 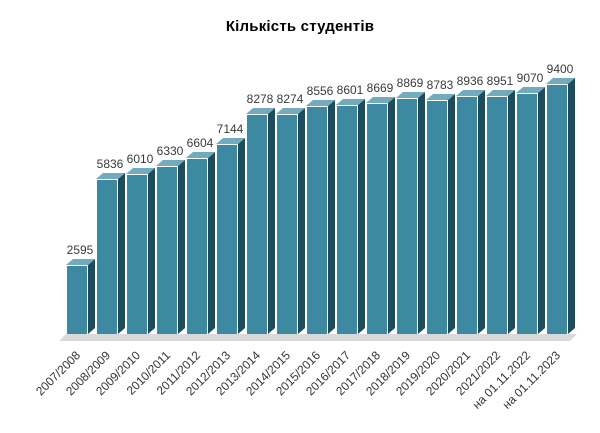 I want to click on value-label: 8869, so click(x=410, y=83).